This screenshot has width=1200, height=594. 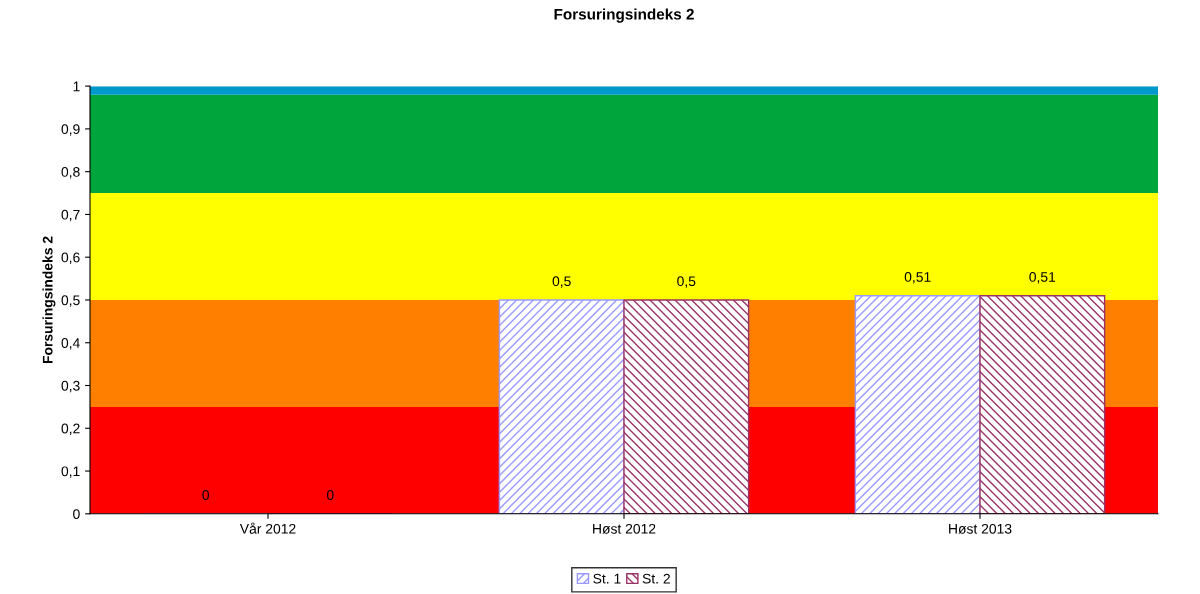 What do you see at coordinates (624, 15) in the screenshot?
I see `chart-title: Forsuringsindeks 2` at bounding box center [624, 15].